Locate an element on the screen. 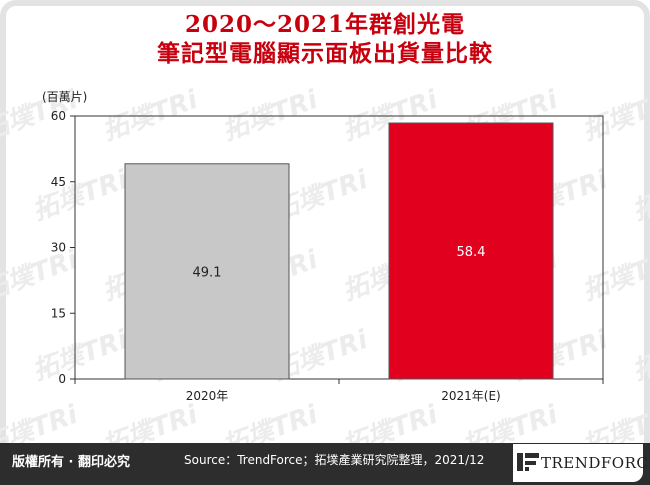 This screenshot has height=485, width=650. chart-title-line-1: 2020～2021年群創光電 is located at coordinates (325, 24).